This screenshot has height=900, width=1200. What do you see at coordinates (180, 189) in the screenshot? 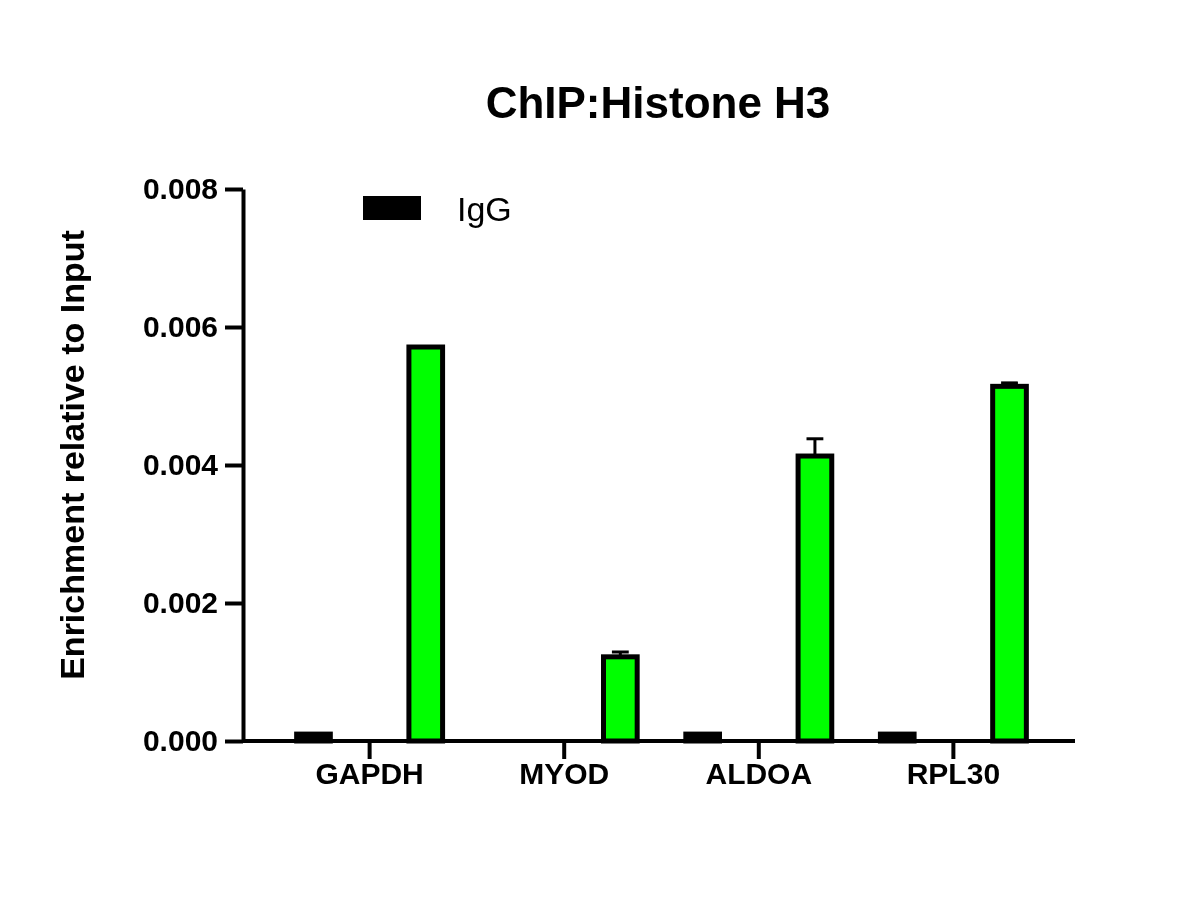
I see `y-tick-label: 0.008` at bounding box center [180, 189].